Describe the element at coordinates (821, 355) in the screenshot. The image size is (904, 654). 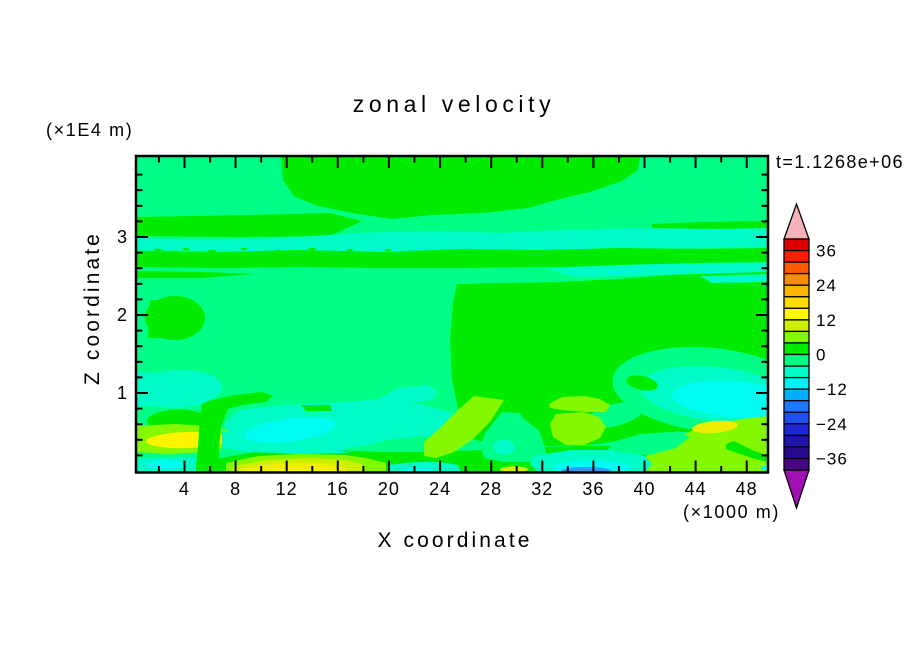
I see `svg-text: 0` at that location.